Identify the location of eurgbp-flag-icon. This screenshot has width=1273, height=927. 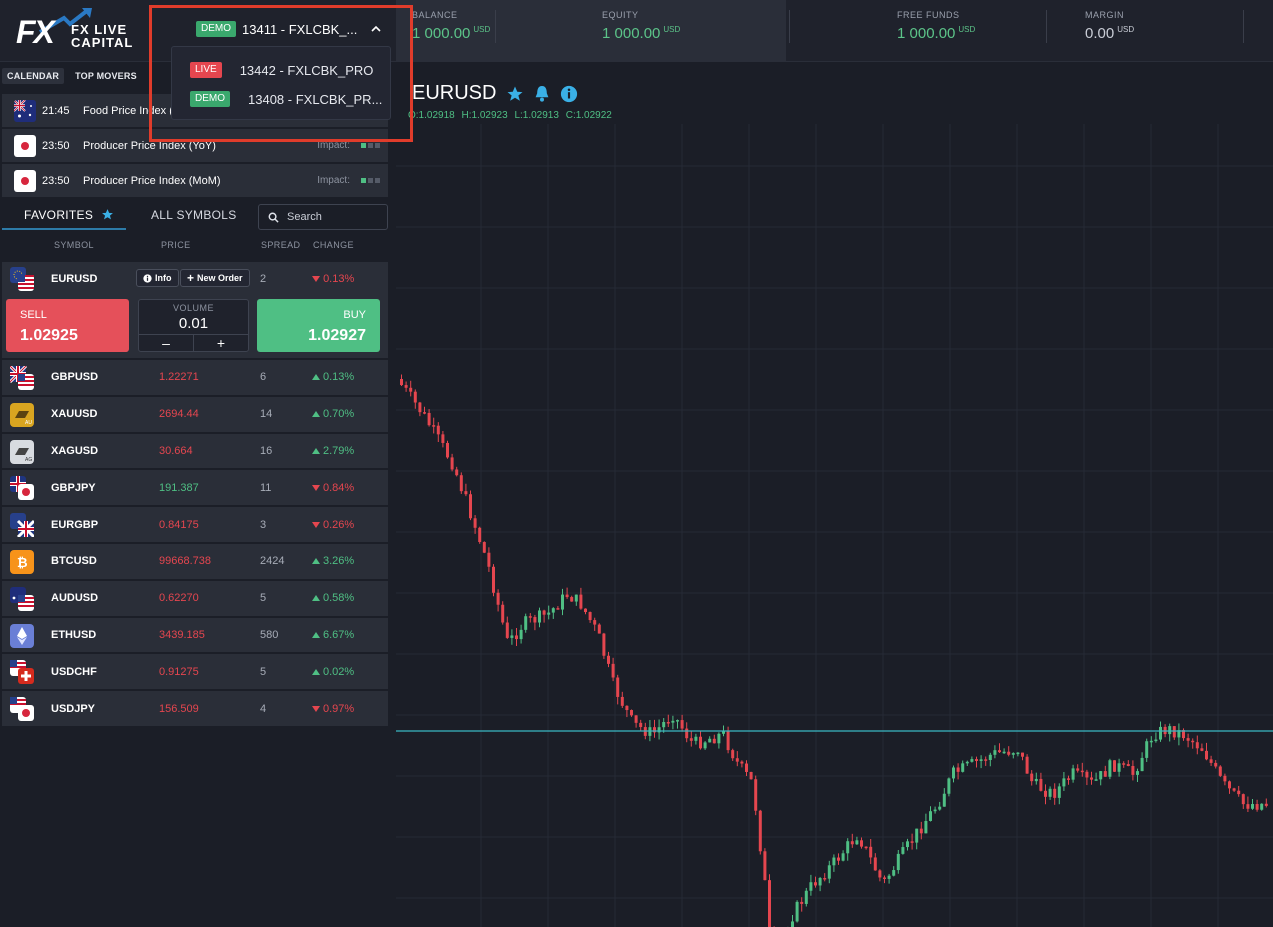
(22, 525).